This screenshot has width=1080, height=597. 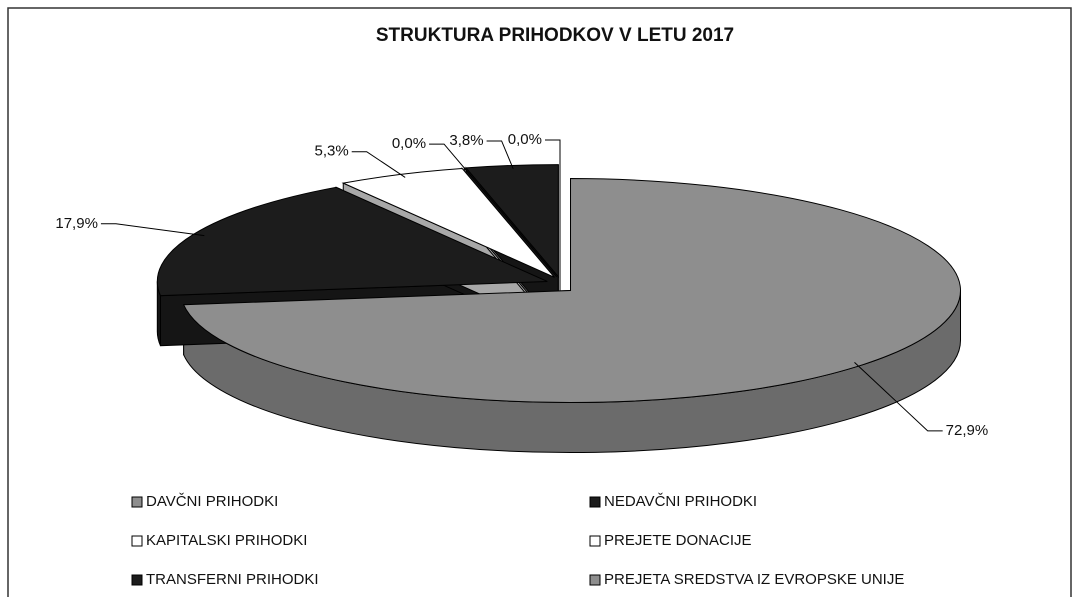 What do you see at coordinates (332, 151) in the screenshot?
I see `data-label: 5,3%` at bounding box center [332, 151].